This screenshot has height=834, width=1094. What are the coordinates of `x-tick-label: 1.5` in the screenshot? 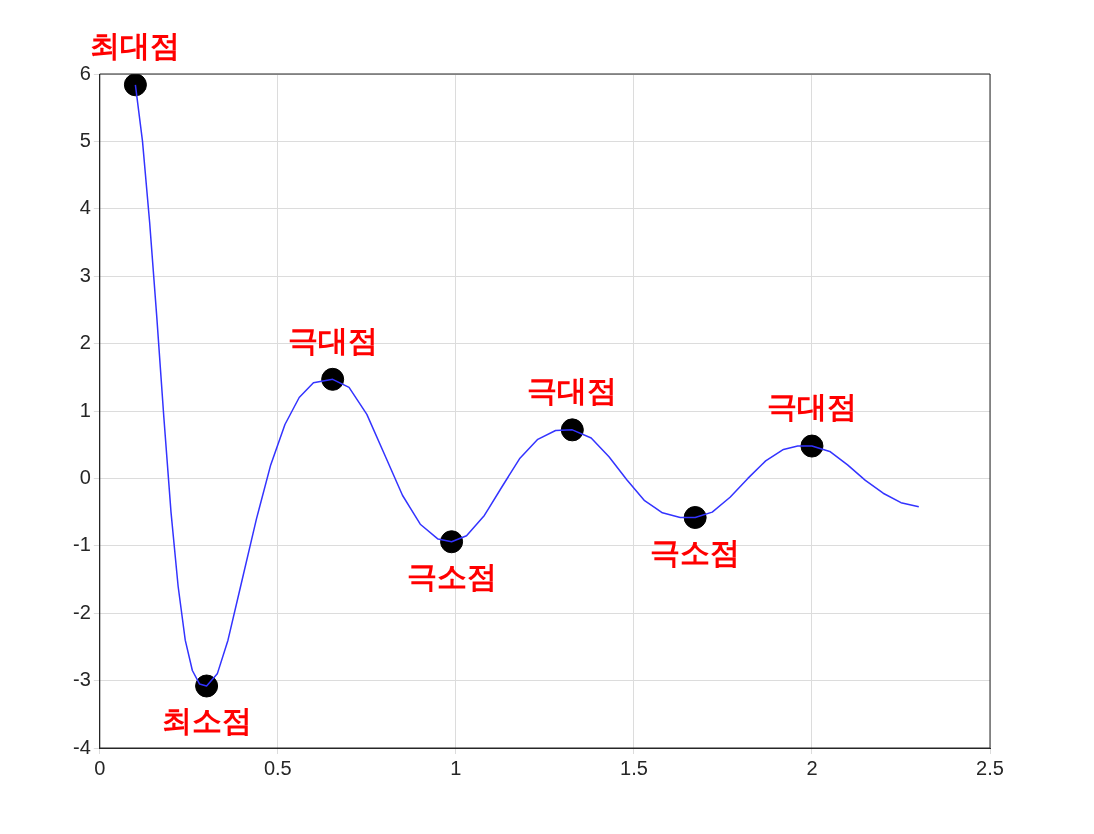 It's located at (634, 767).